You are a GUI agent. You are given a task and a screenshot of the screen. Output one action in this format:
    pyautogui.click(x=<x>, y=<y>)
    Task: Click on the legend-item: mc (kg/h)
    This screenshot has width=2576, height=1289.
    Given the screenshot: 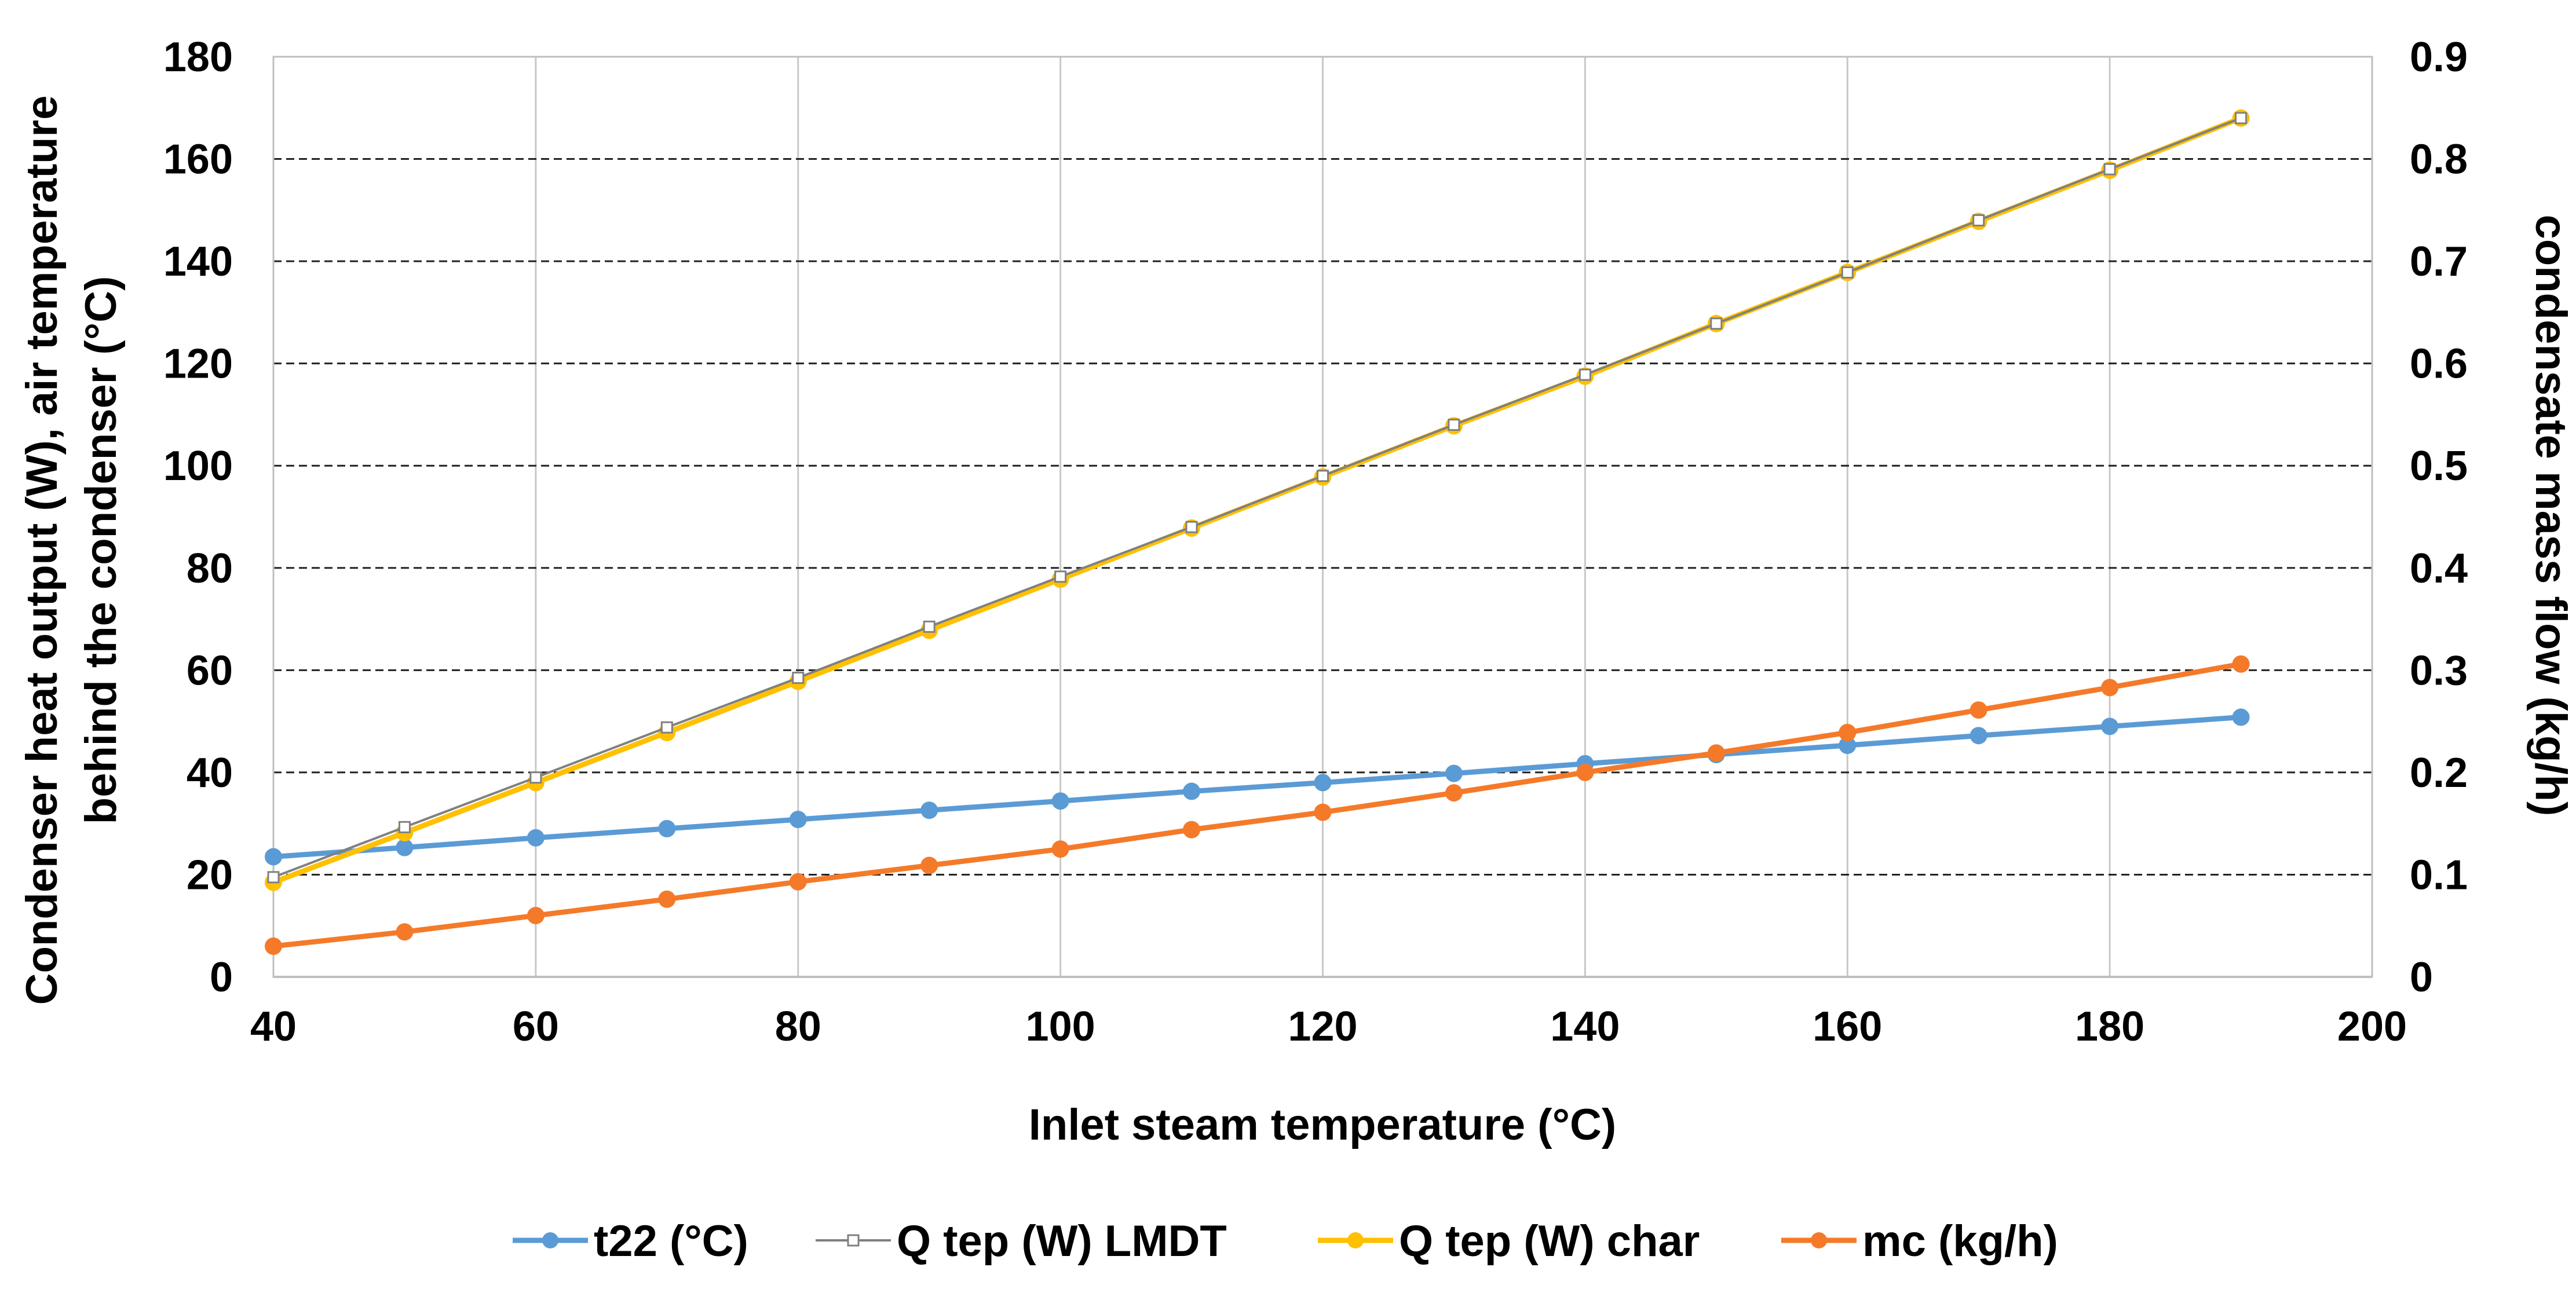 What is the action you would take?
    pyautogui.click(x=1919, y=1241)
    